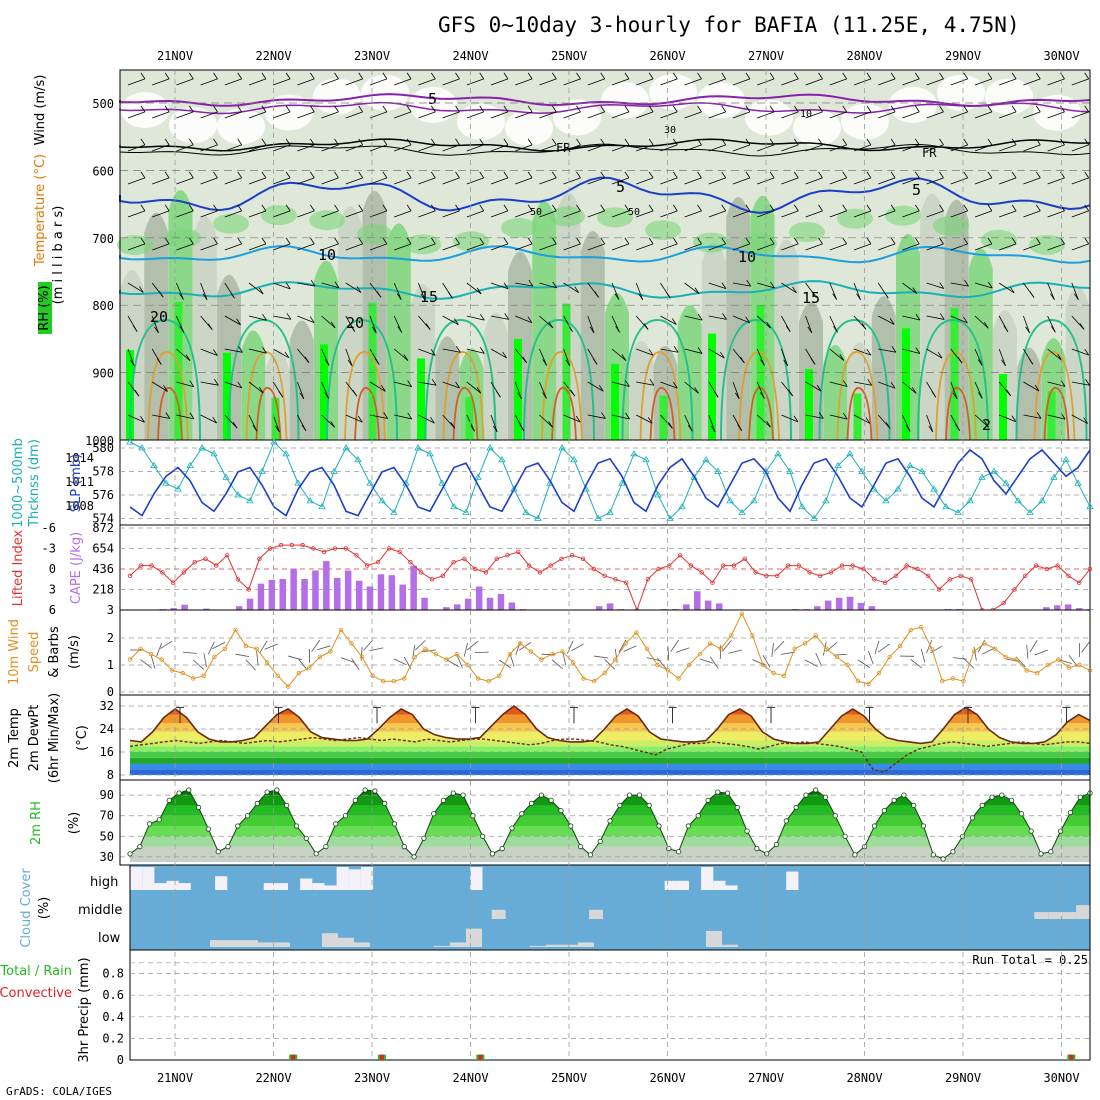 This screenshot has width=1100, height=1100. Describe the element at coordinates (470, 56) in the screenshot. I see `top-date-24NOV: 24NOV` at that location.